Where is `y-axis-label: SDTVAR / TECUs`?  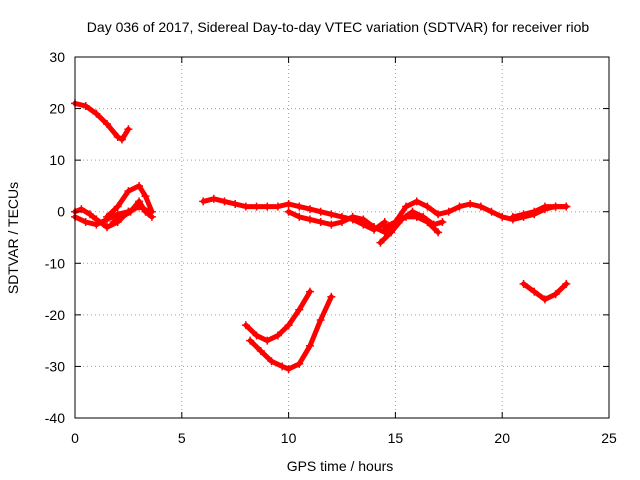
y-axis-label: SDTVAR / TECUs is located at coordinates (13, 238).